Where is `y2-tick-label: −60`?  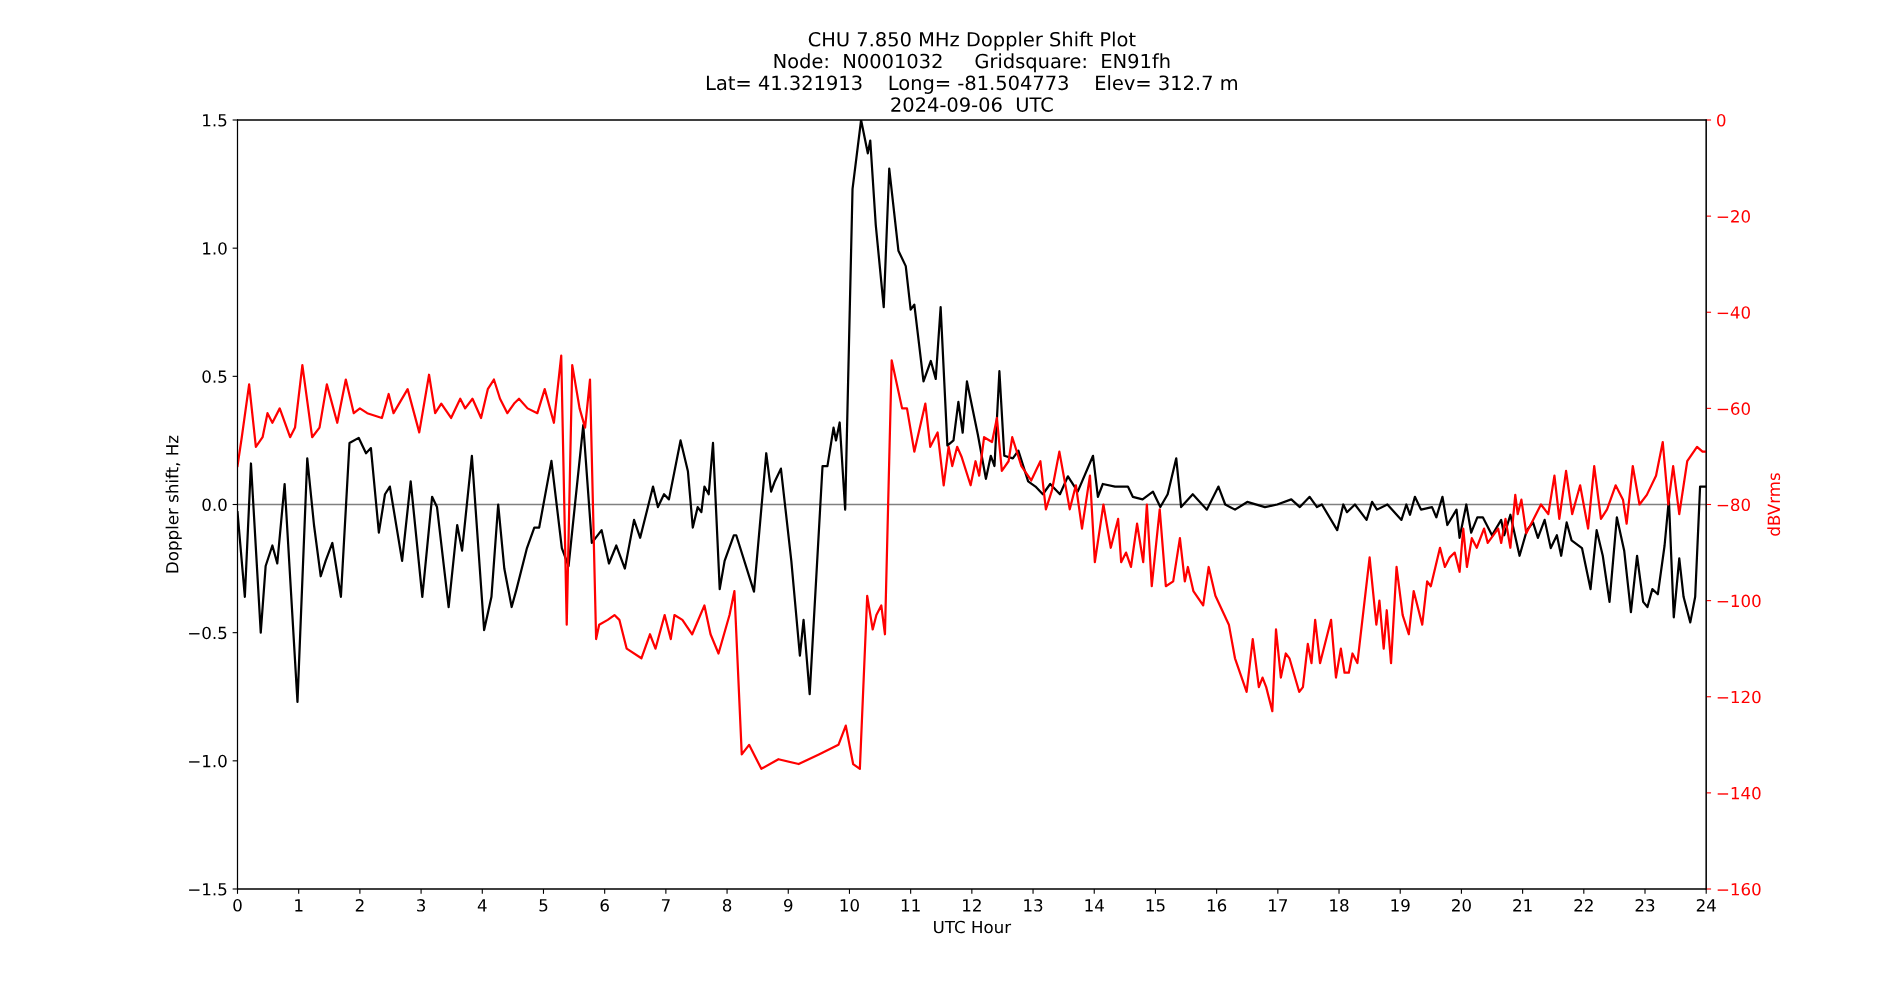 y2-tick-label: −60 is located at coordinates (1733, 408).